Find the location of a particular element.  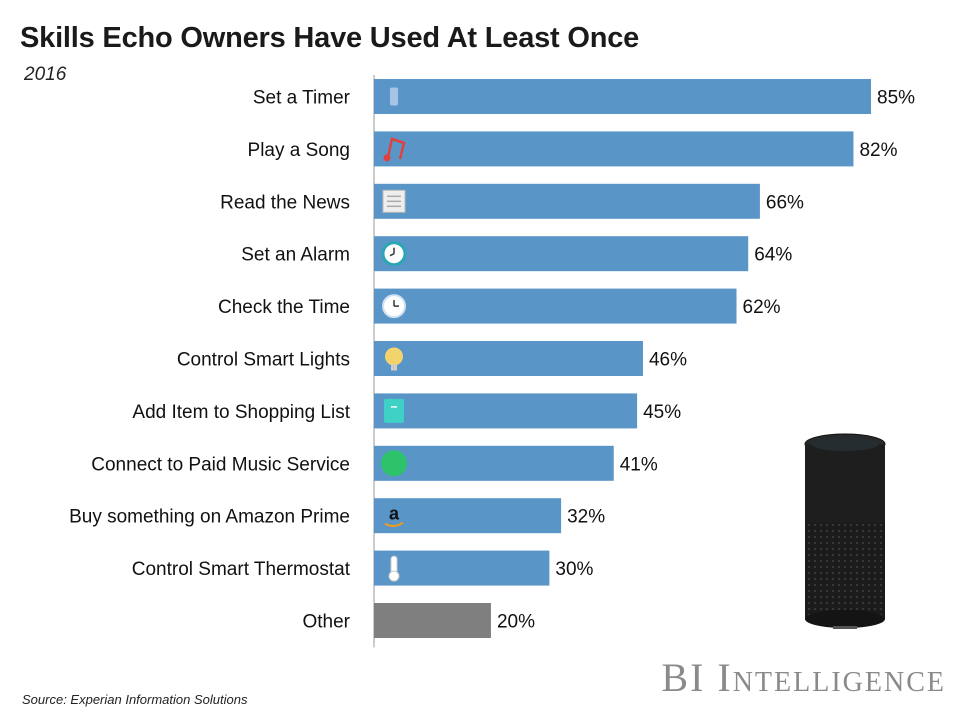

music-note-icon is located at coordinates (394, 149).